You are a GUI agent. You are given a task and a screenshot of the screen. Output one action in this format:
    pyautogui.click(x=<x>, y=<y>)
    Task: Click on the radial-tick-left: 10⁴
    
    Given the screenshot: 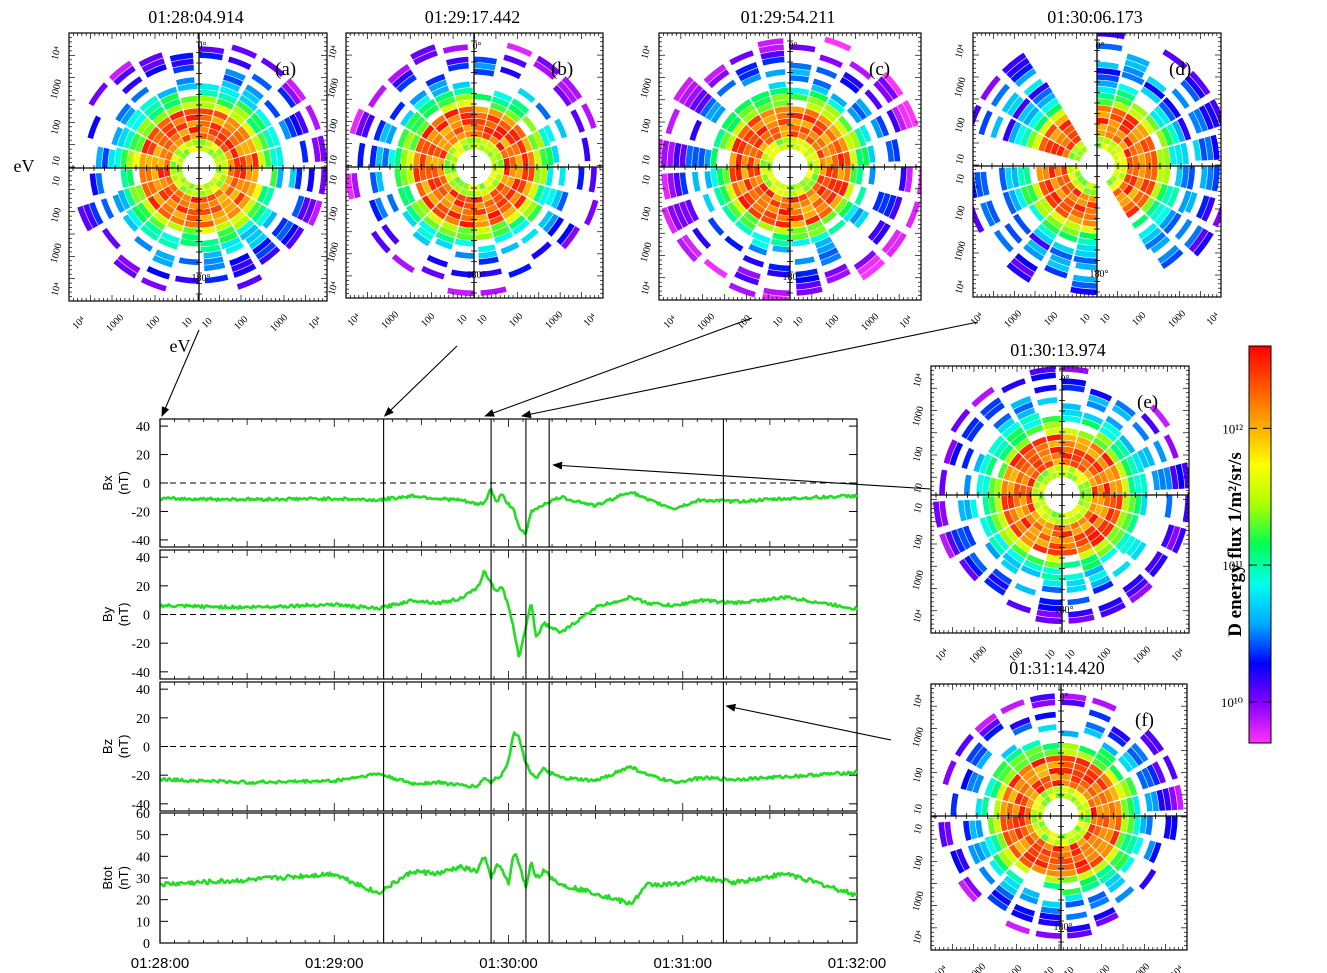 What is the action you would take?
    pyautogui.click(x=919, y=380)
    